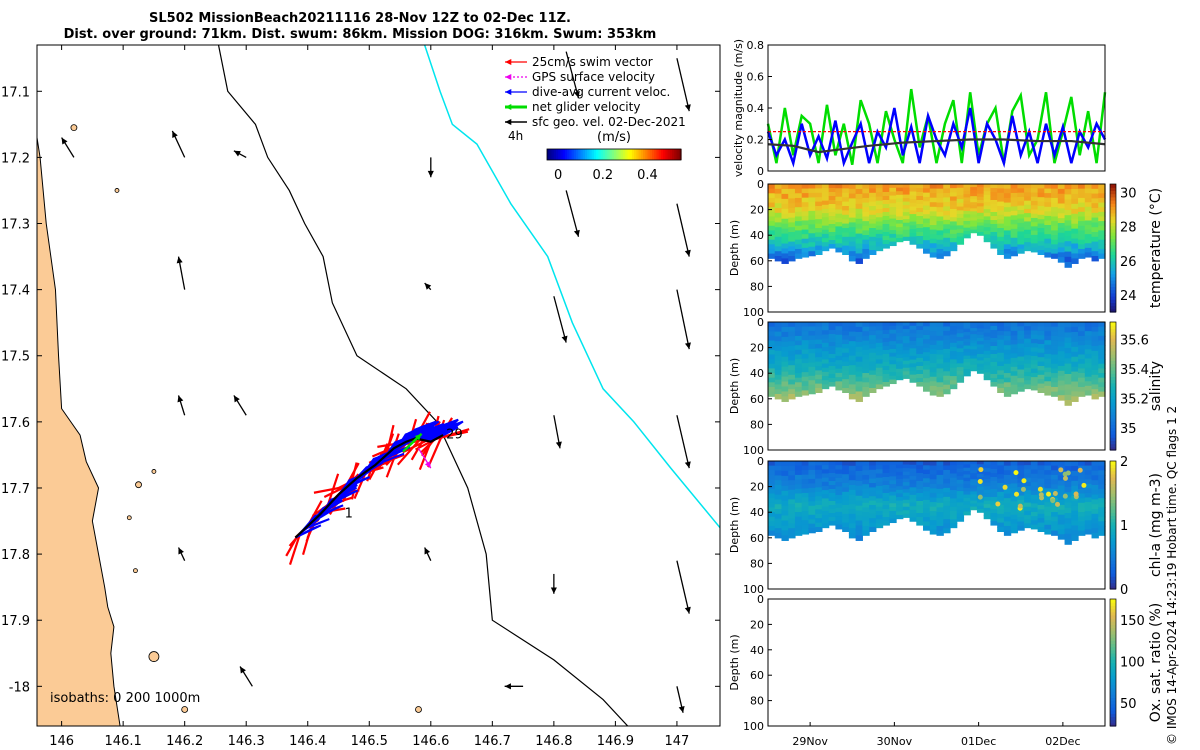 The image size is (1200, 750). I want to click on sfc-velocity-arrow, so click(240, 405).